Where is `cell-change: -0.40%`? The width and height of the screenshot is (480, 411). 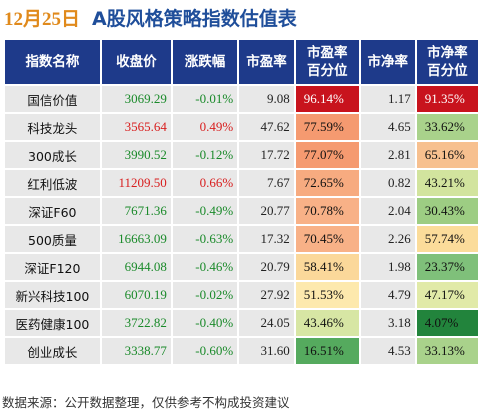
cell-change: -0.40% is located at coordinates (205, 323).